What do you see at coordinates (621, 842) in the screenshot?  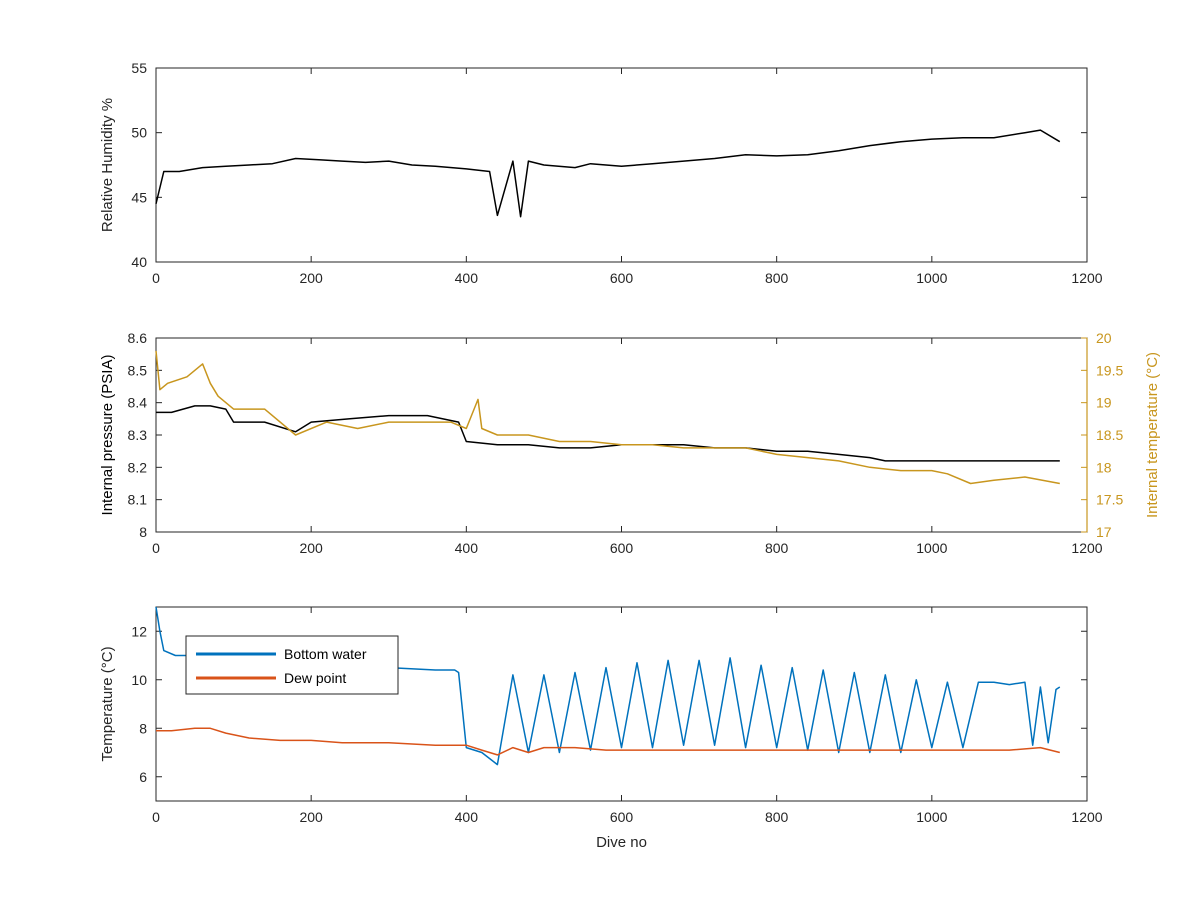 I see `x-axis-label: Dive no` at bounding box center [621, 842].